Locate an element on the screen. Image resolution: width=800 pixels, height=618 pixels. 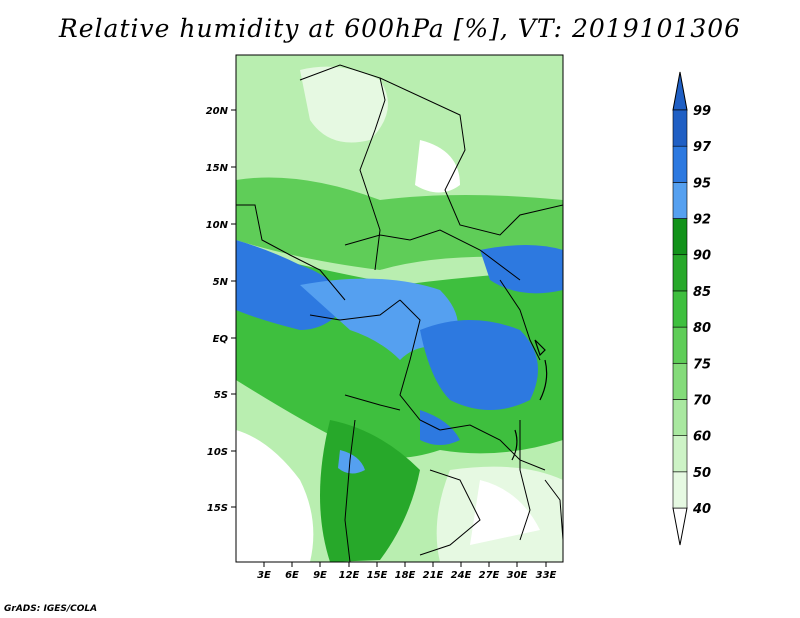
colorbar-label: 75 is located at coordinates (702, 364).